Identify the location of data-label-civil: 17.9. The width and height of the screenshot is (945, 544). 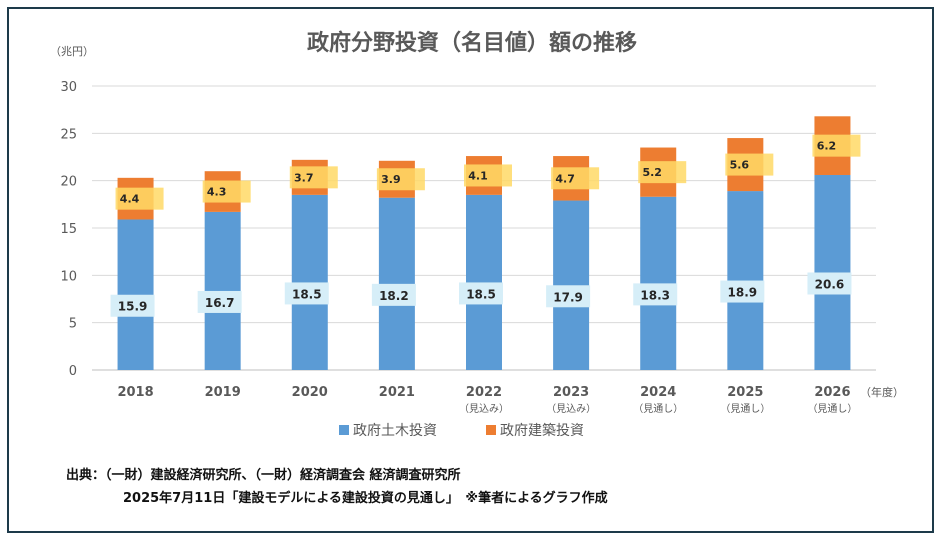
(568, 297).